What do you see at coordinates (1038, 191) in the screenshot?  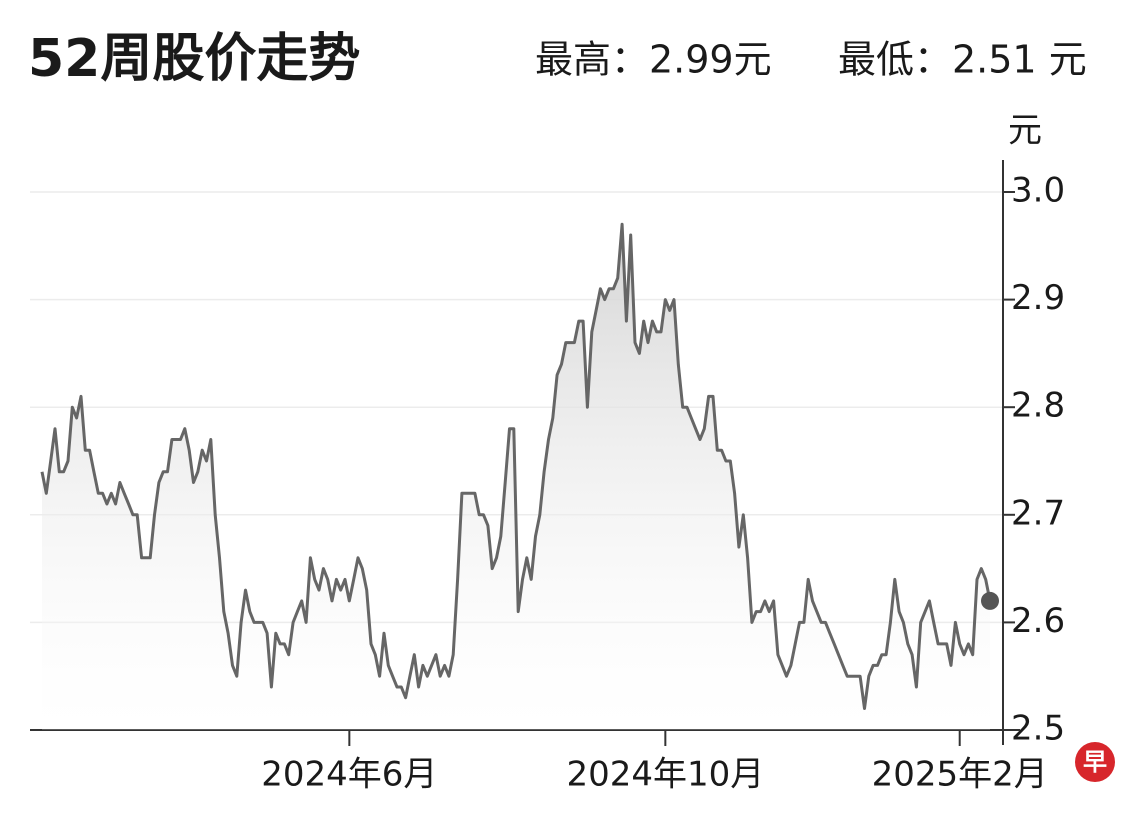 I see `y-tick-label: 3.0` at bounding box center [1038, 191].